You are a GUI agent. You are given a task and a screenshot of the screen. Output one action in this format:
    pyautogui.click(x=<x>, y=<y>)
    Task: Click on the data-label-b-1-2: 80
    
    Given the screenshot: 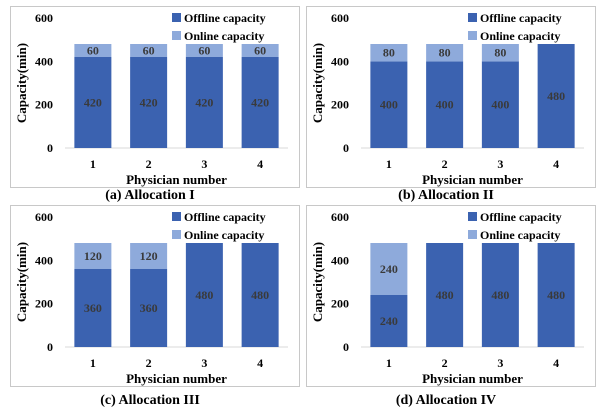 What is the action you would take?
    pyautogui.click(x=500, y=53)
    